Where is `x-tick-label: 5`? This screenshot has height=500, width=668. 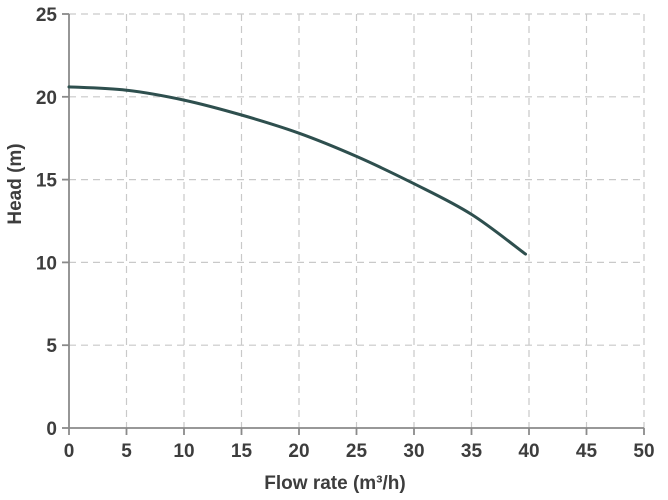 x-tick-label: 5 is located at coordinates (126, 451).